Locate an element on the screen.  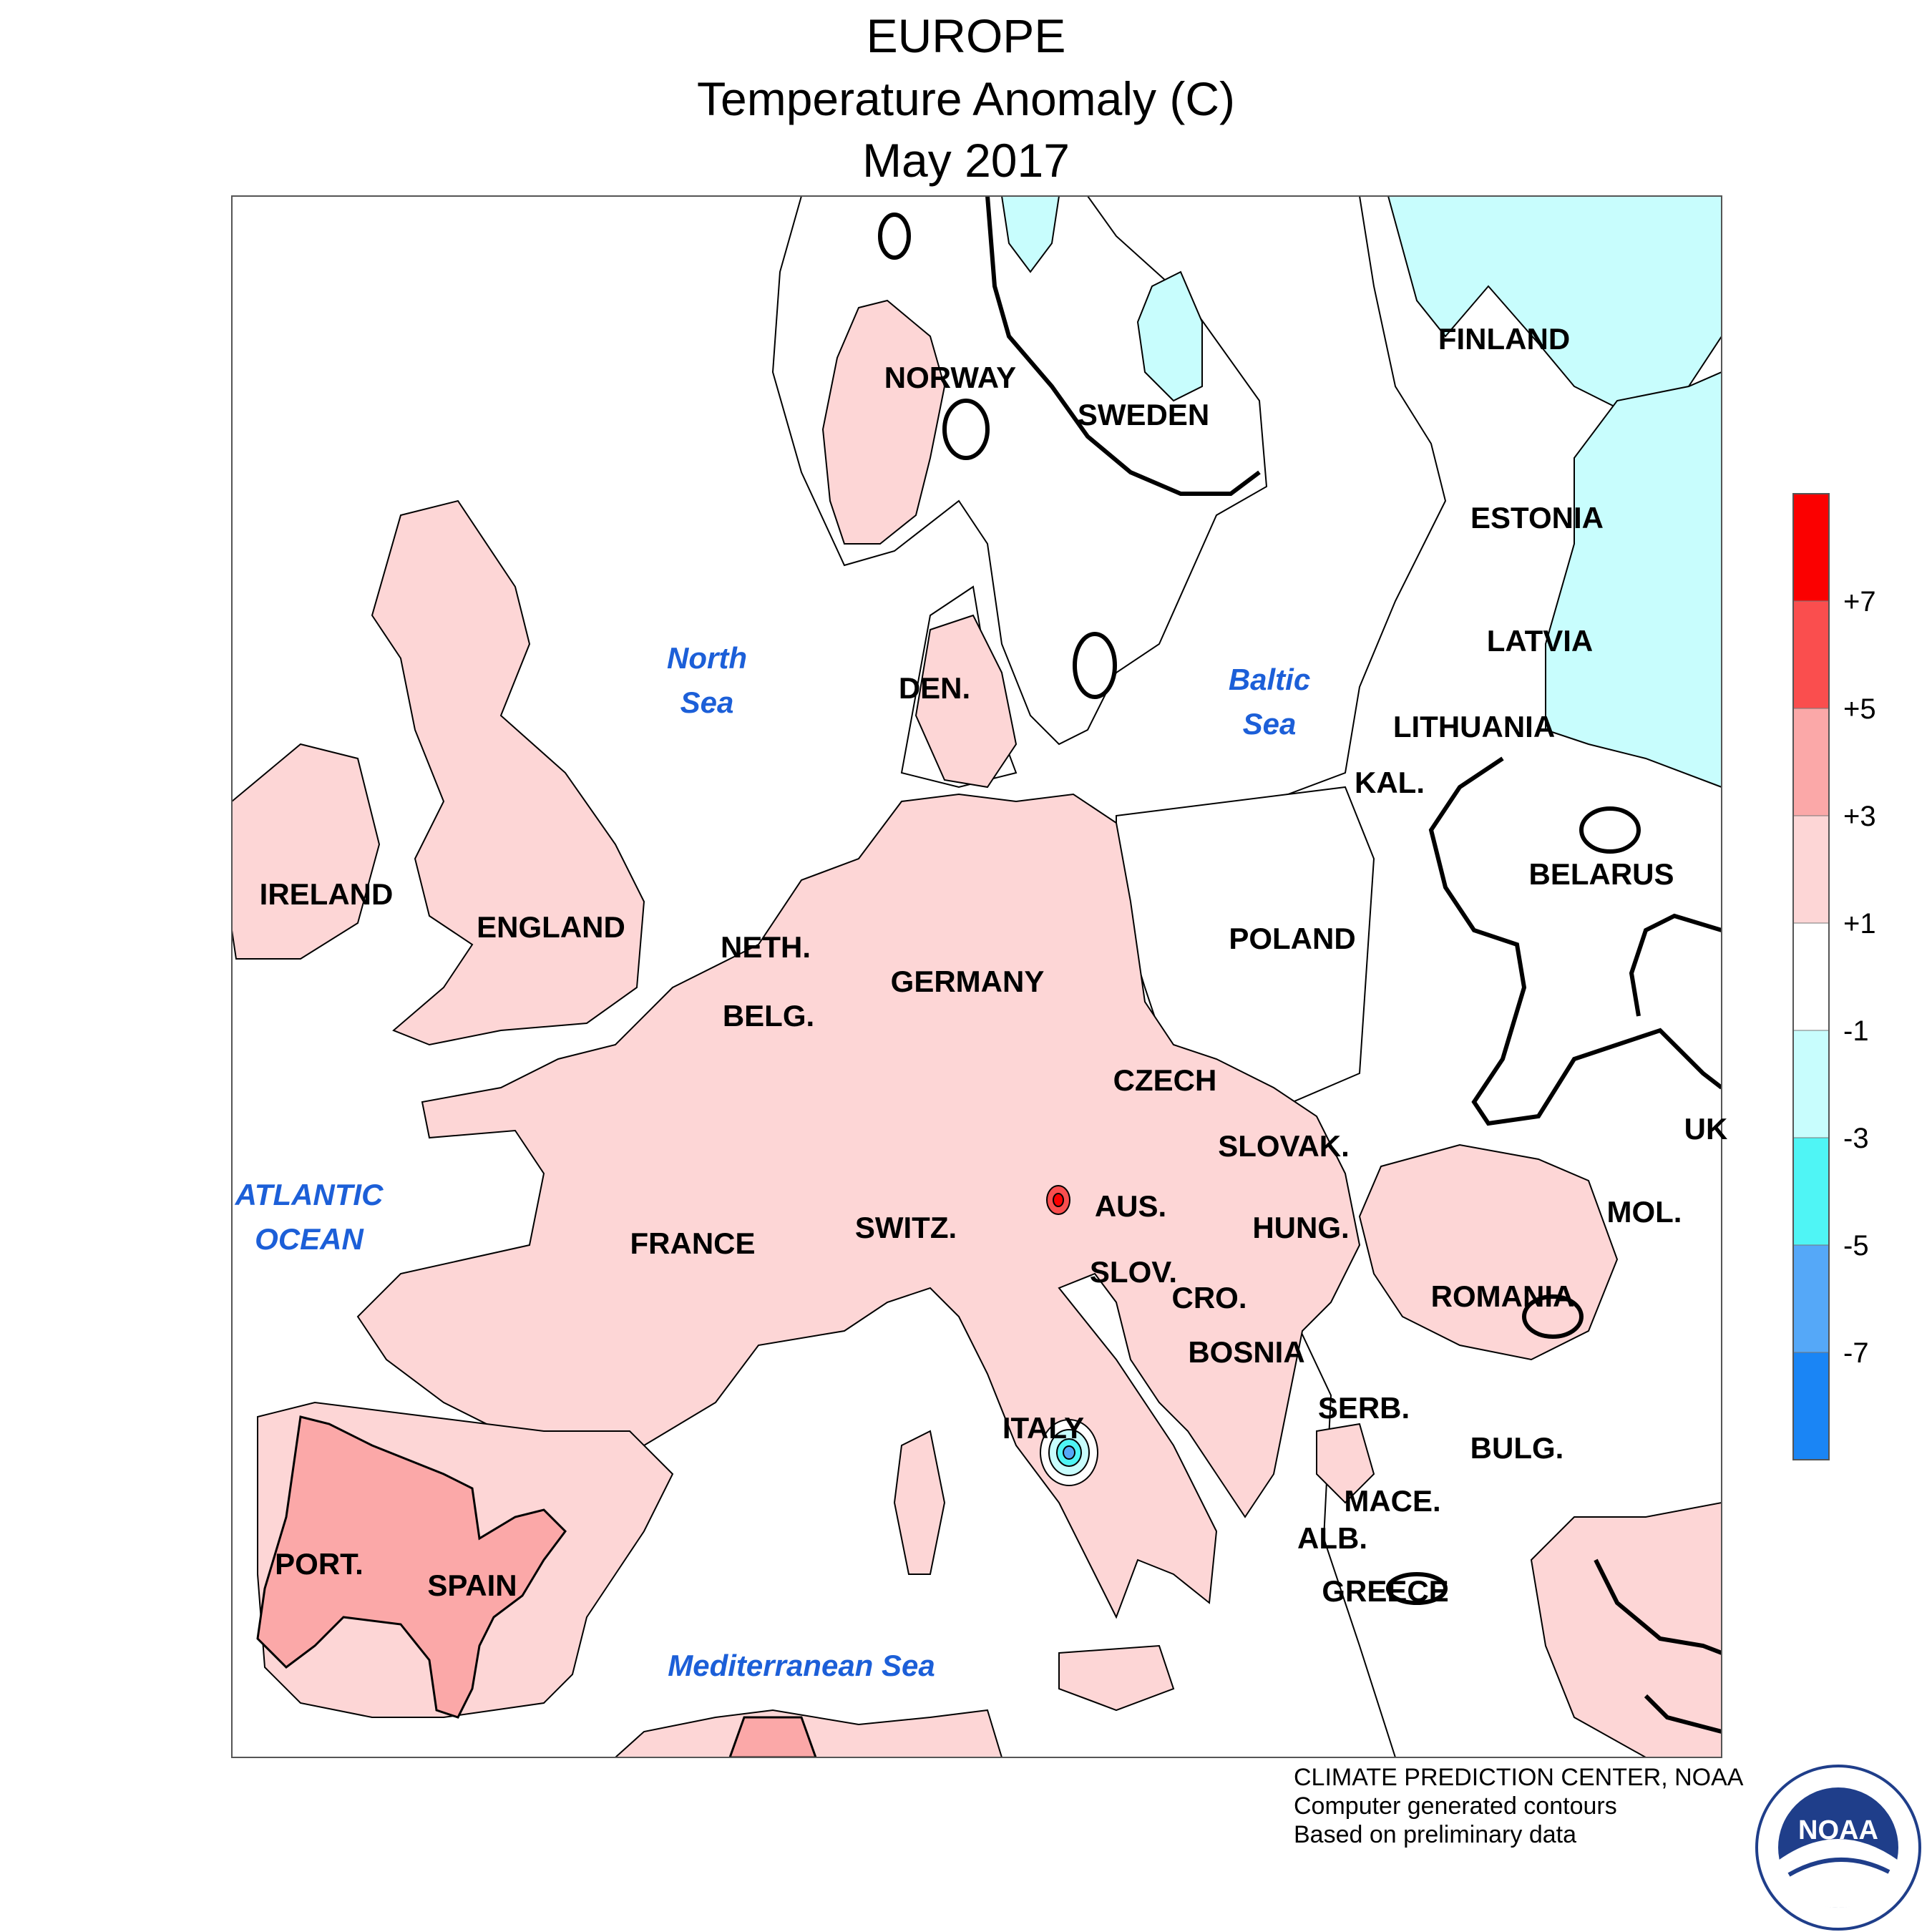
map-region-title: EUROPE is located at coordinates (966, 35).